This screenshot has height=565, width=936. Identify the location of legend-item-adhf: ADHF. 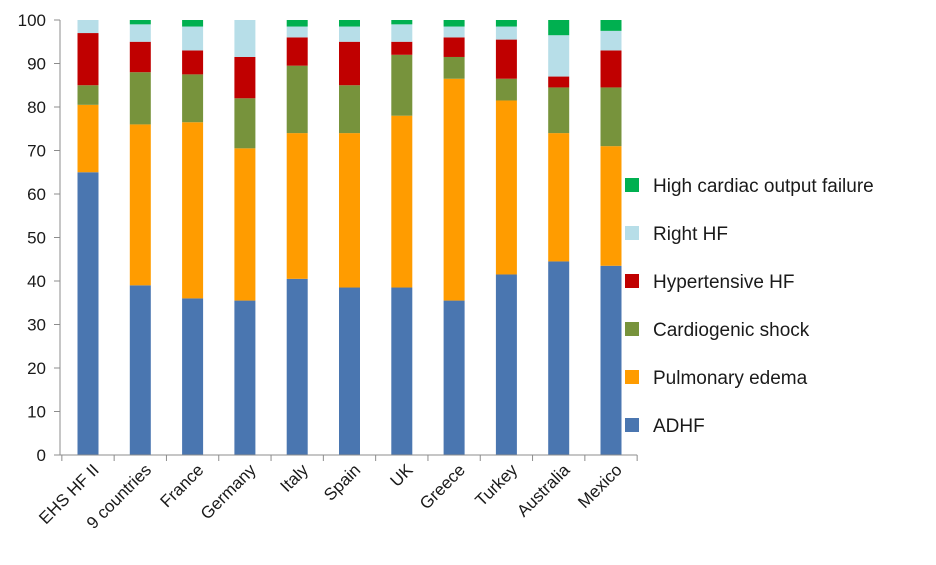
(665, 426).